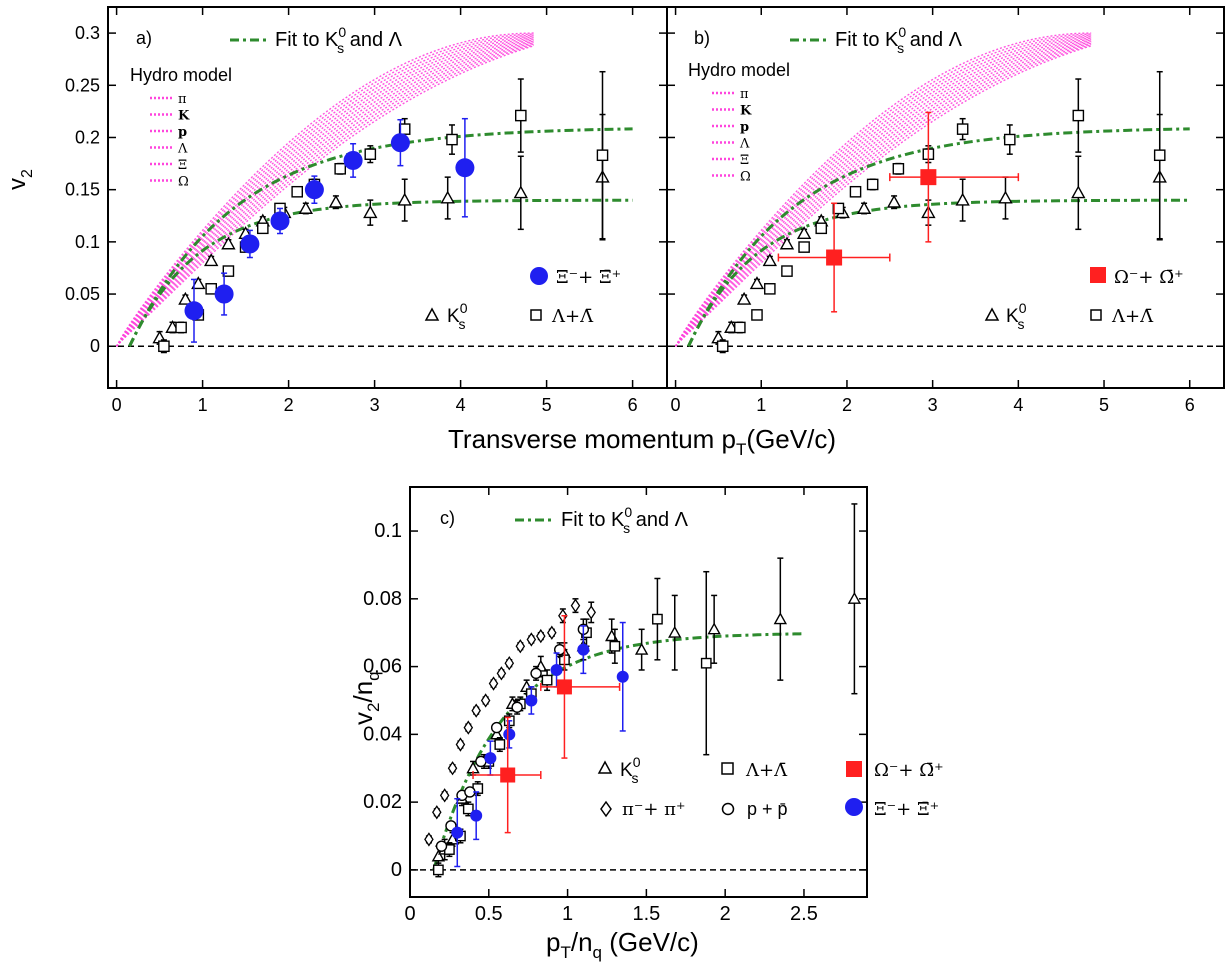 This screenshot has width=1231, height=967. What do you see at coordinates (182, 165) in the screenshot?
I see `hydro-legend-label: Ξ` at bounding box center [182, 165].